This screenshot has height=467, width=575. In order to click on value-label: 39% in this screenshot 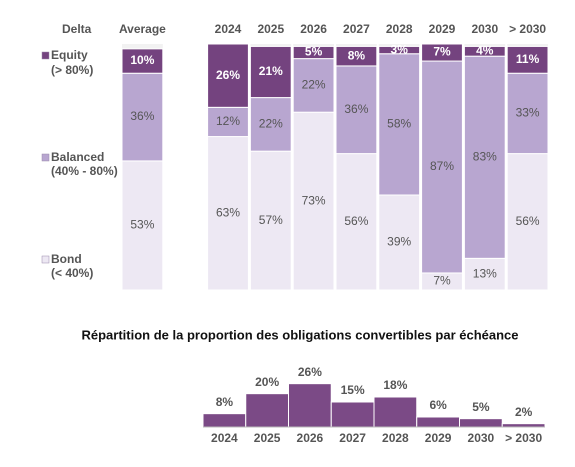, I will do `click(399, 242)`.